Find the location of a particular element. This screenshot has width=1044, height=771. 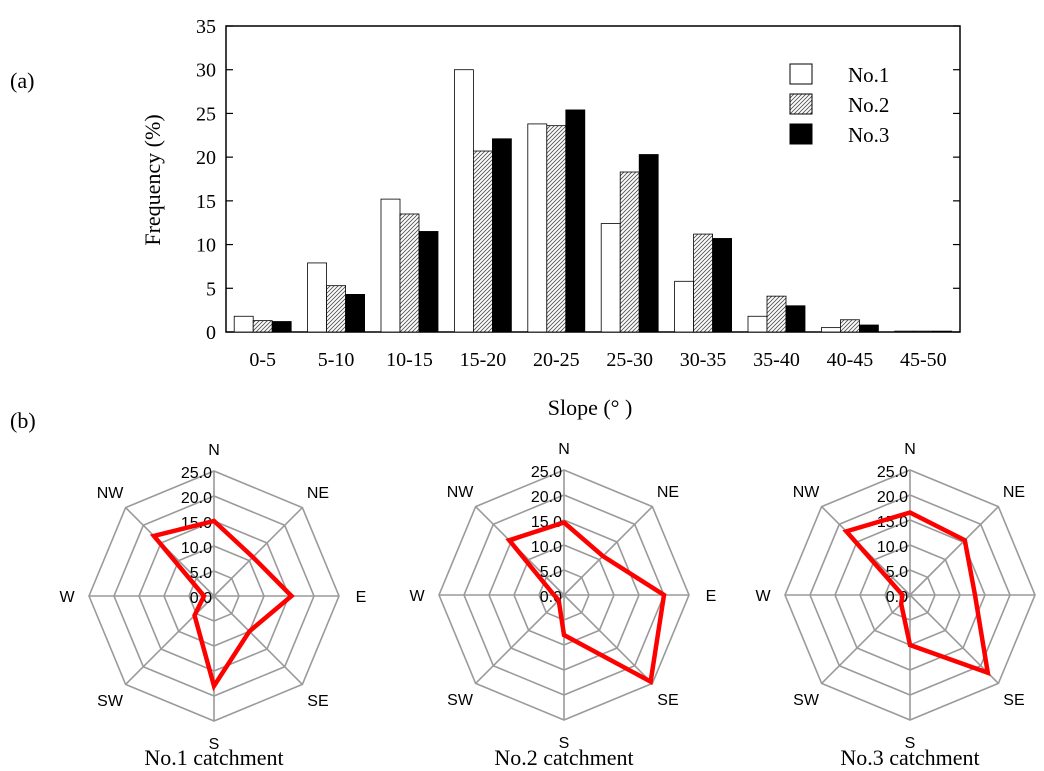

x-tick-label: 45-50 is located at coordinates (923, 360).